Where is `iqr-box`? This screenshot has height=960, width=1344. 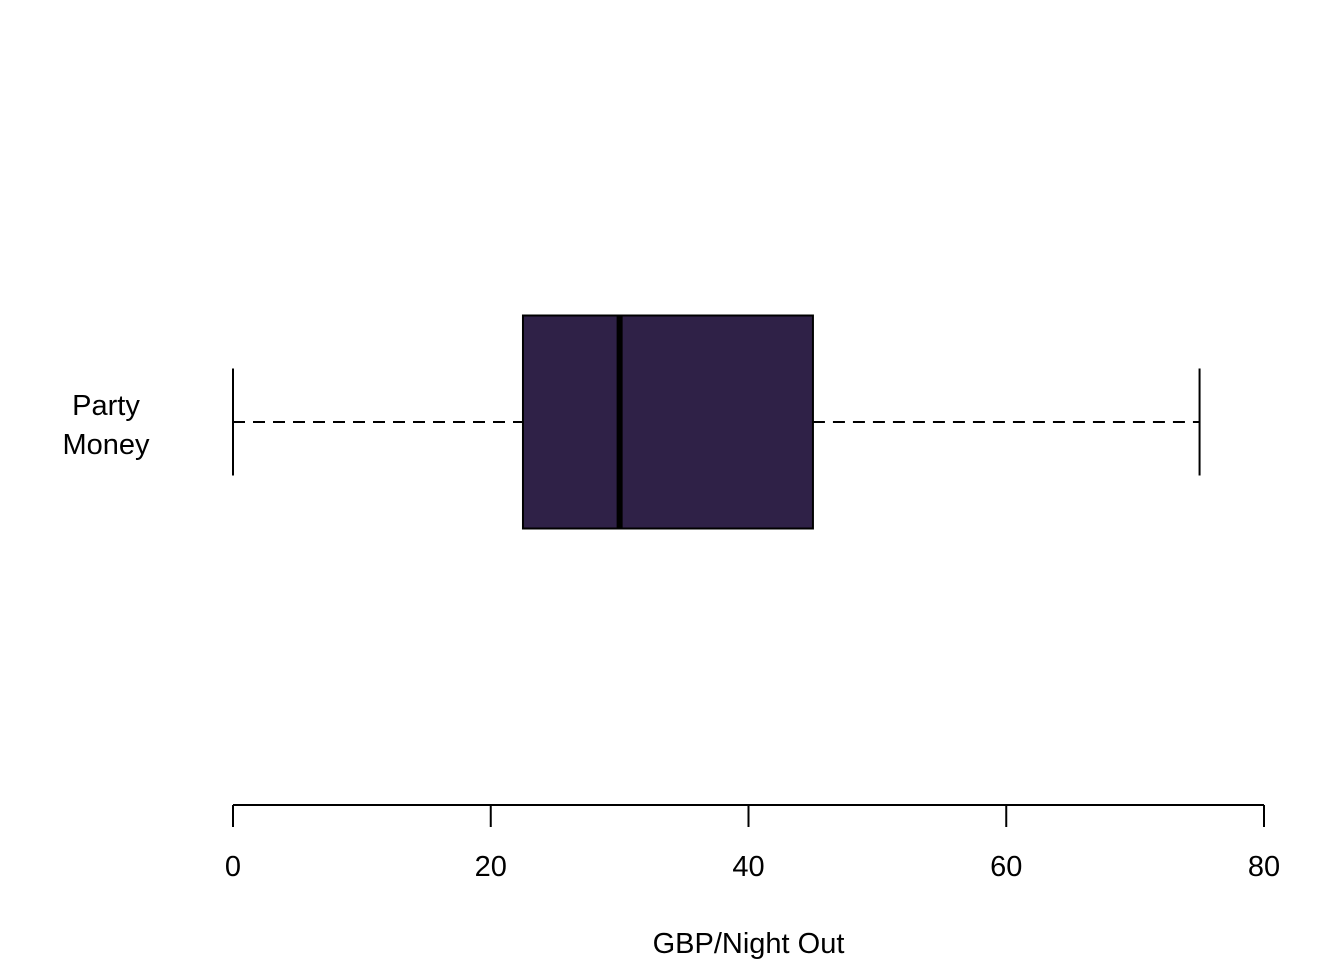
iqr-box is located at coordinates (667, 422).